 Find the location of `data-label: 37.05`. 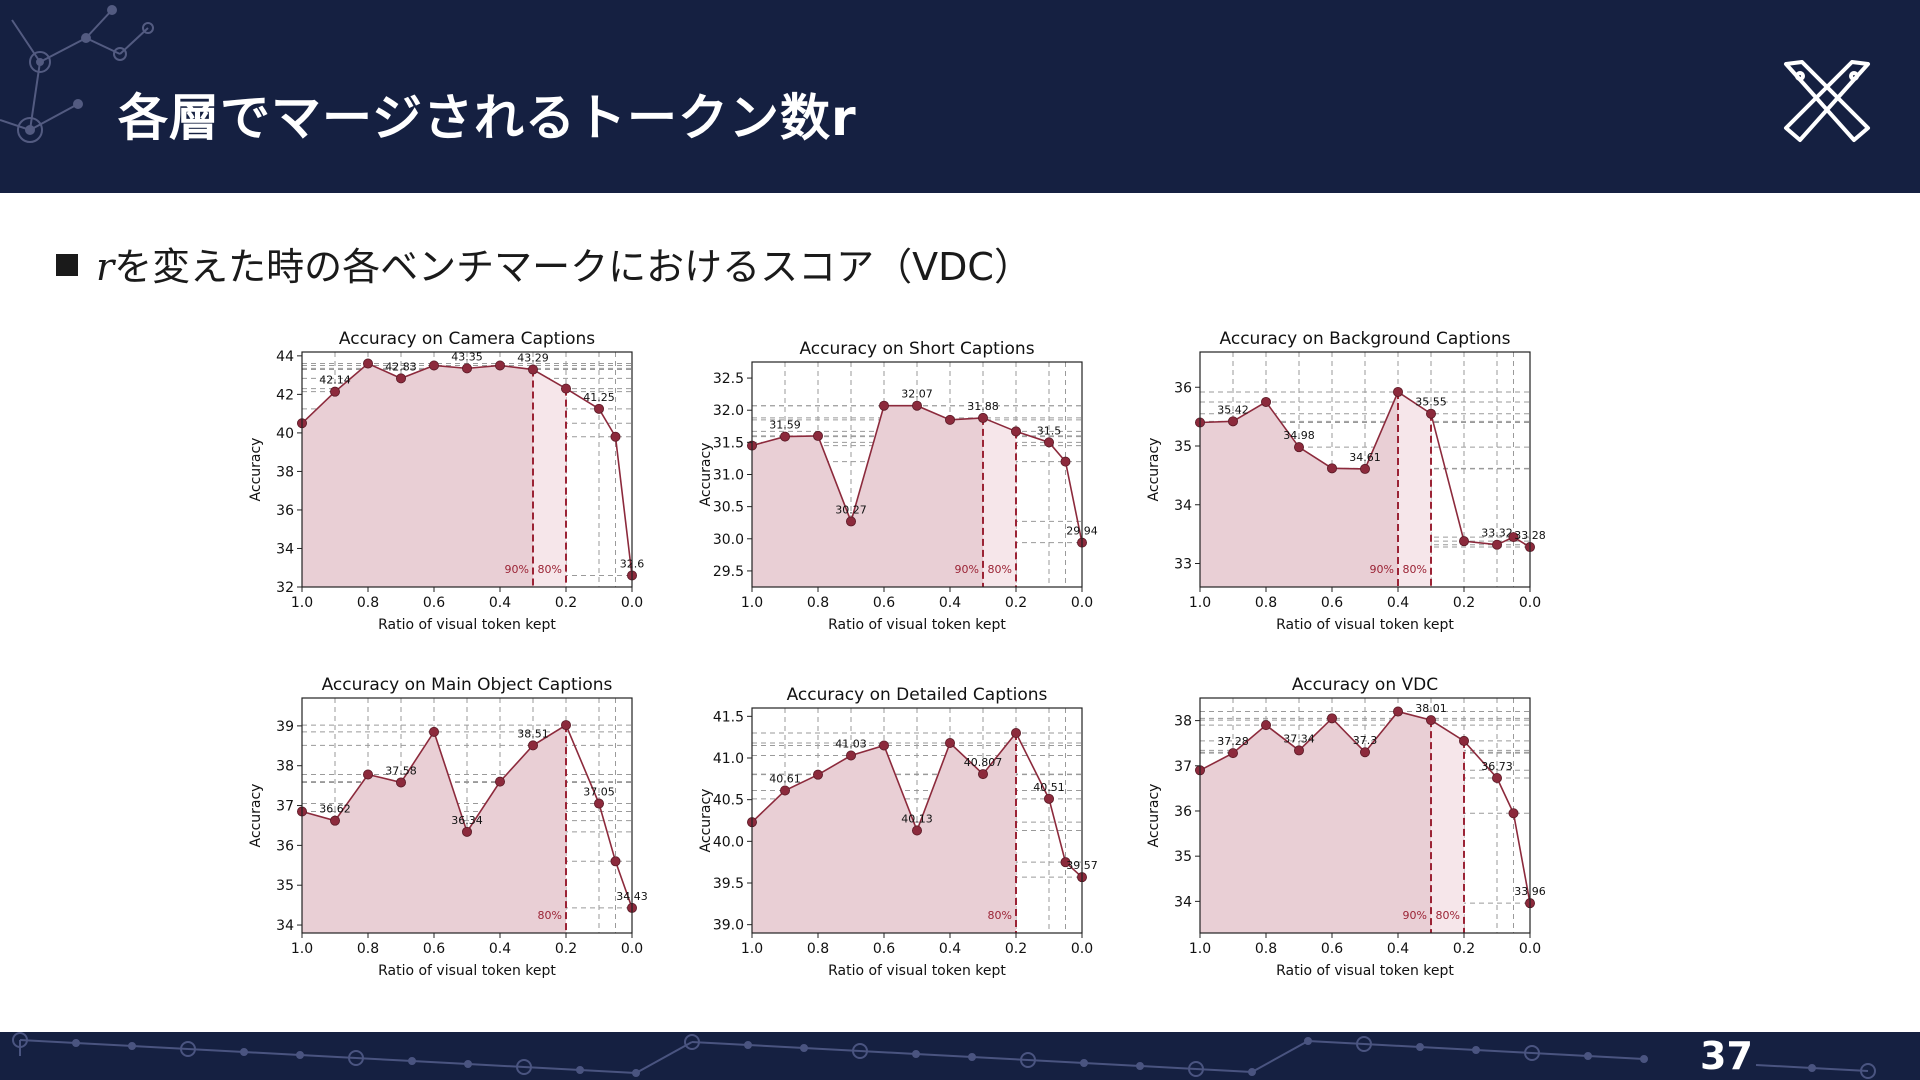

data-label: 37.05 is located at coordinates (599, 792).